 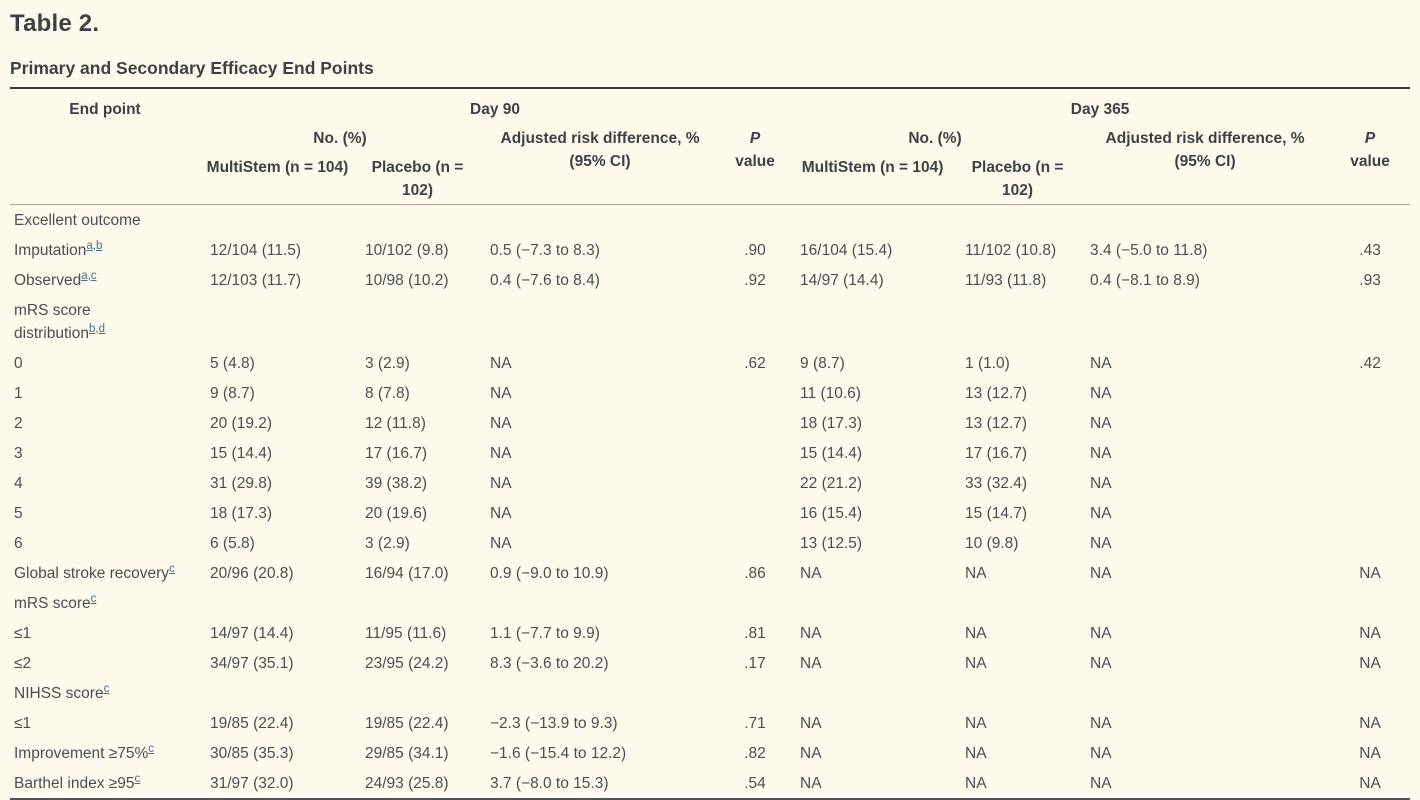 What do you see at coordinates (600, 603) in the screenshot?
I see `day90-riskdiff-cell` at bounding box center [600, 603].